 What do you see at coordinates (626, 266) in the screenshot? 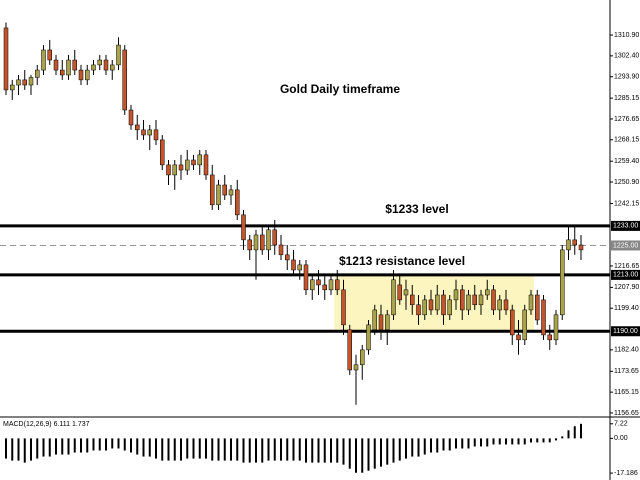
I see `y-tick-label: 1216.65` at bounding box center [626, 266].